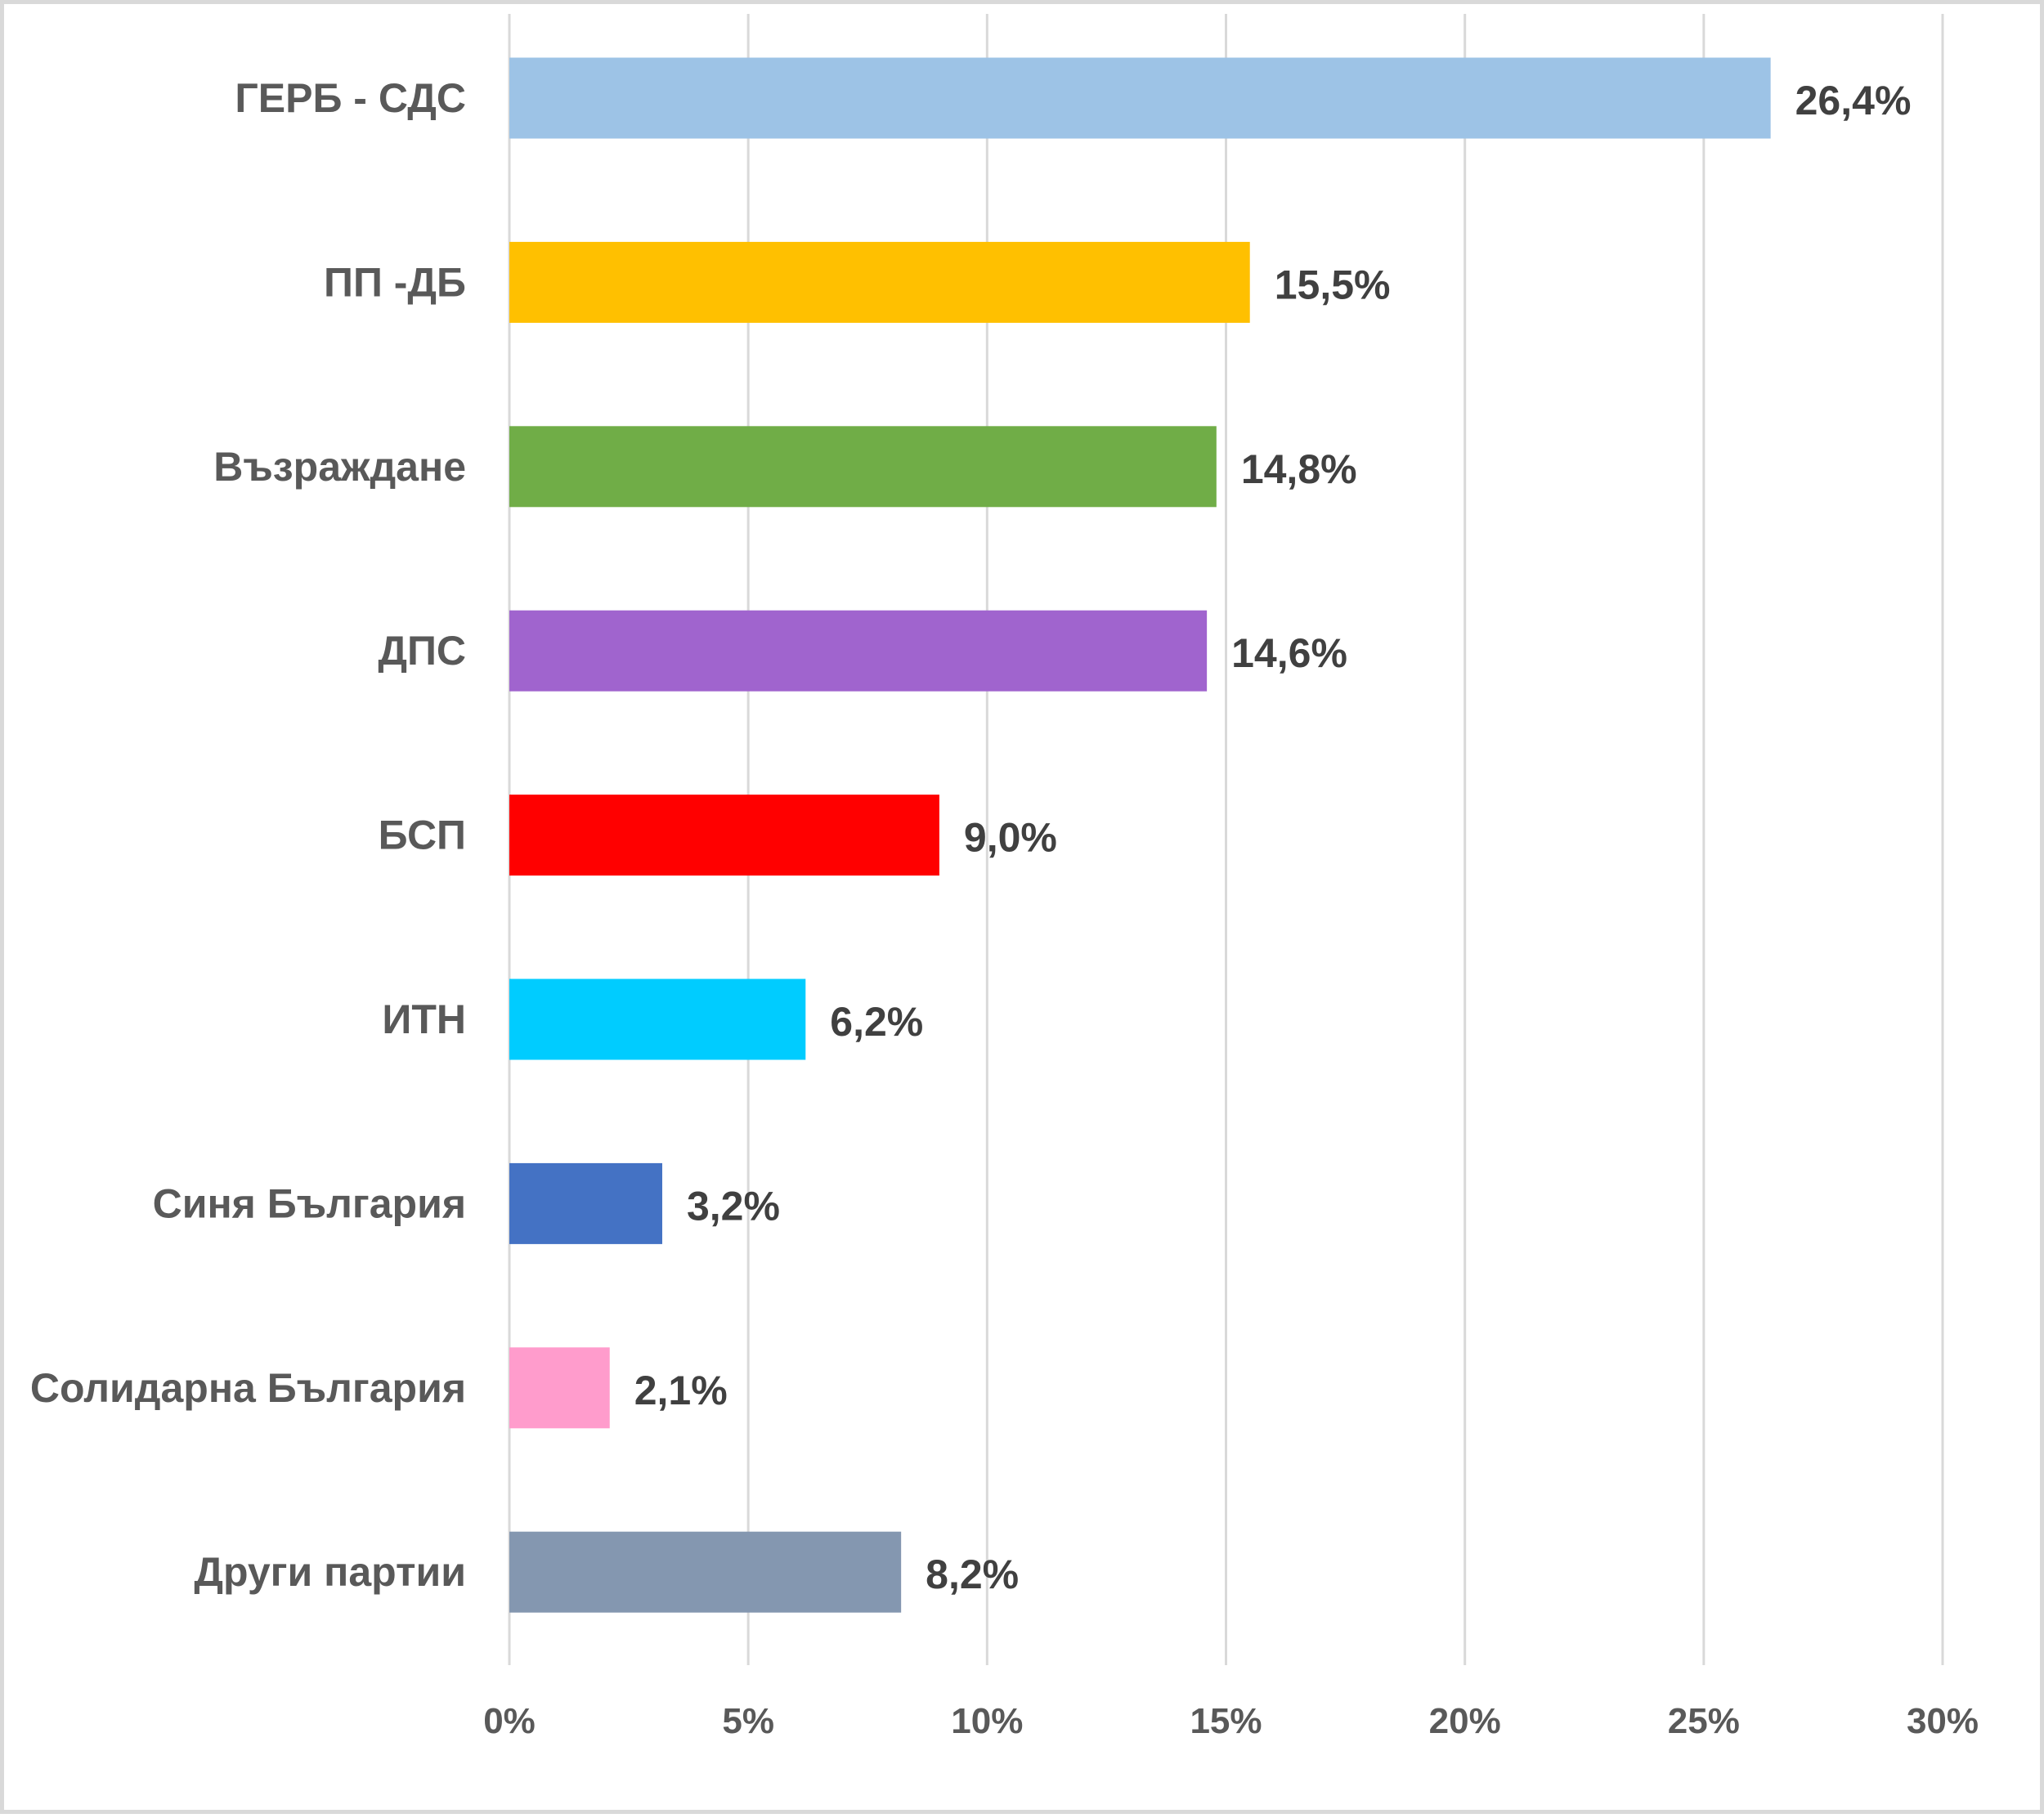 This screenshot has height=1818, width=2044. I want to click on category-label: Синя България, so click(310, 1203).